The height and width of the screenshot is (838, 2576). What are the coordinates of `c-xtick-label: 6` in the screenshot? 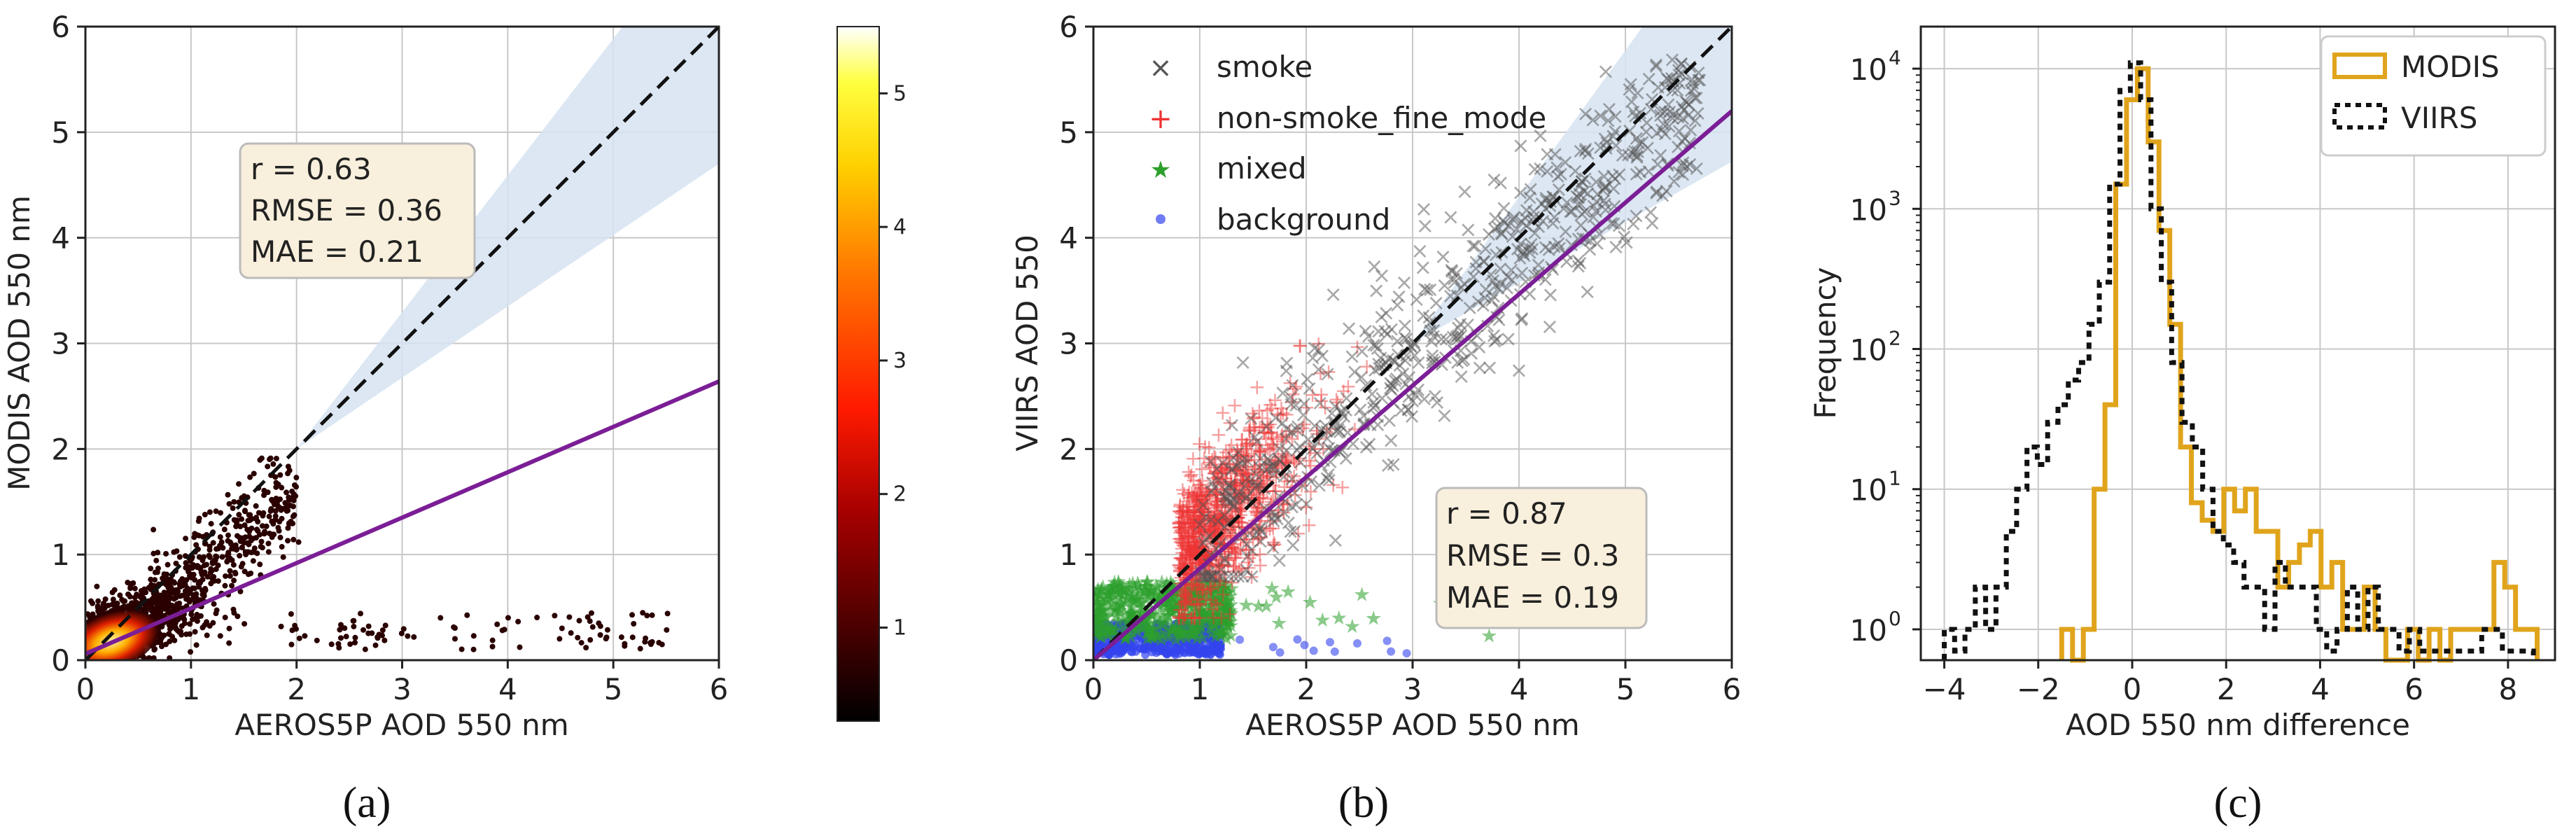 It's located at (2413, 689).